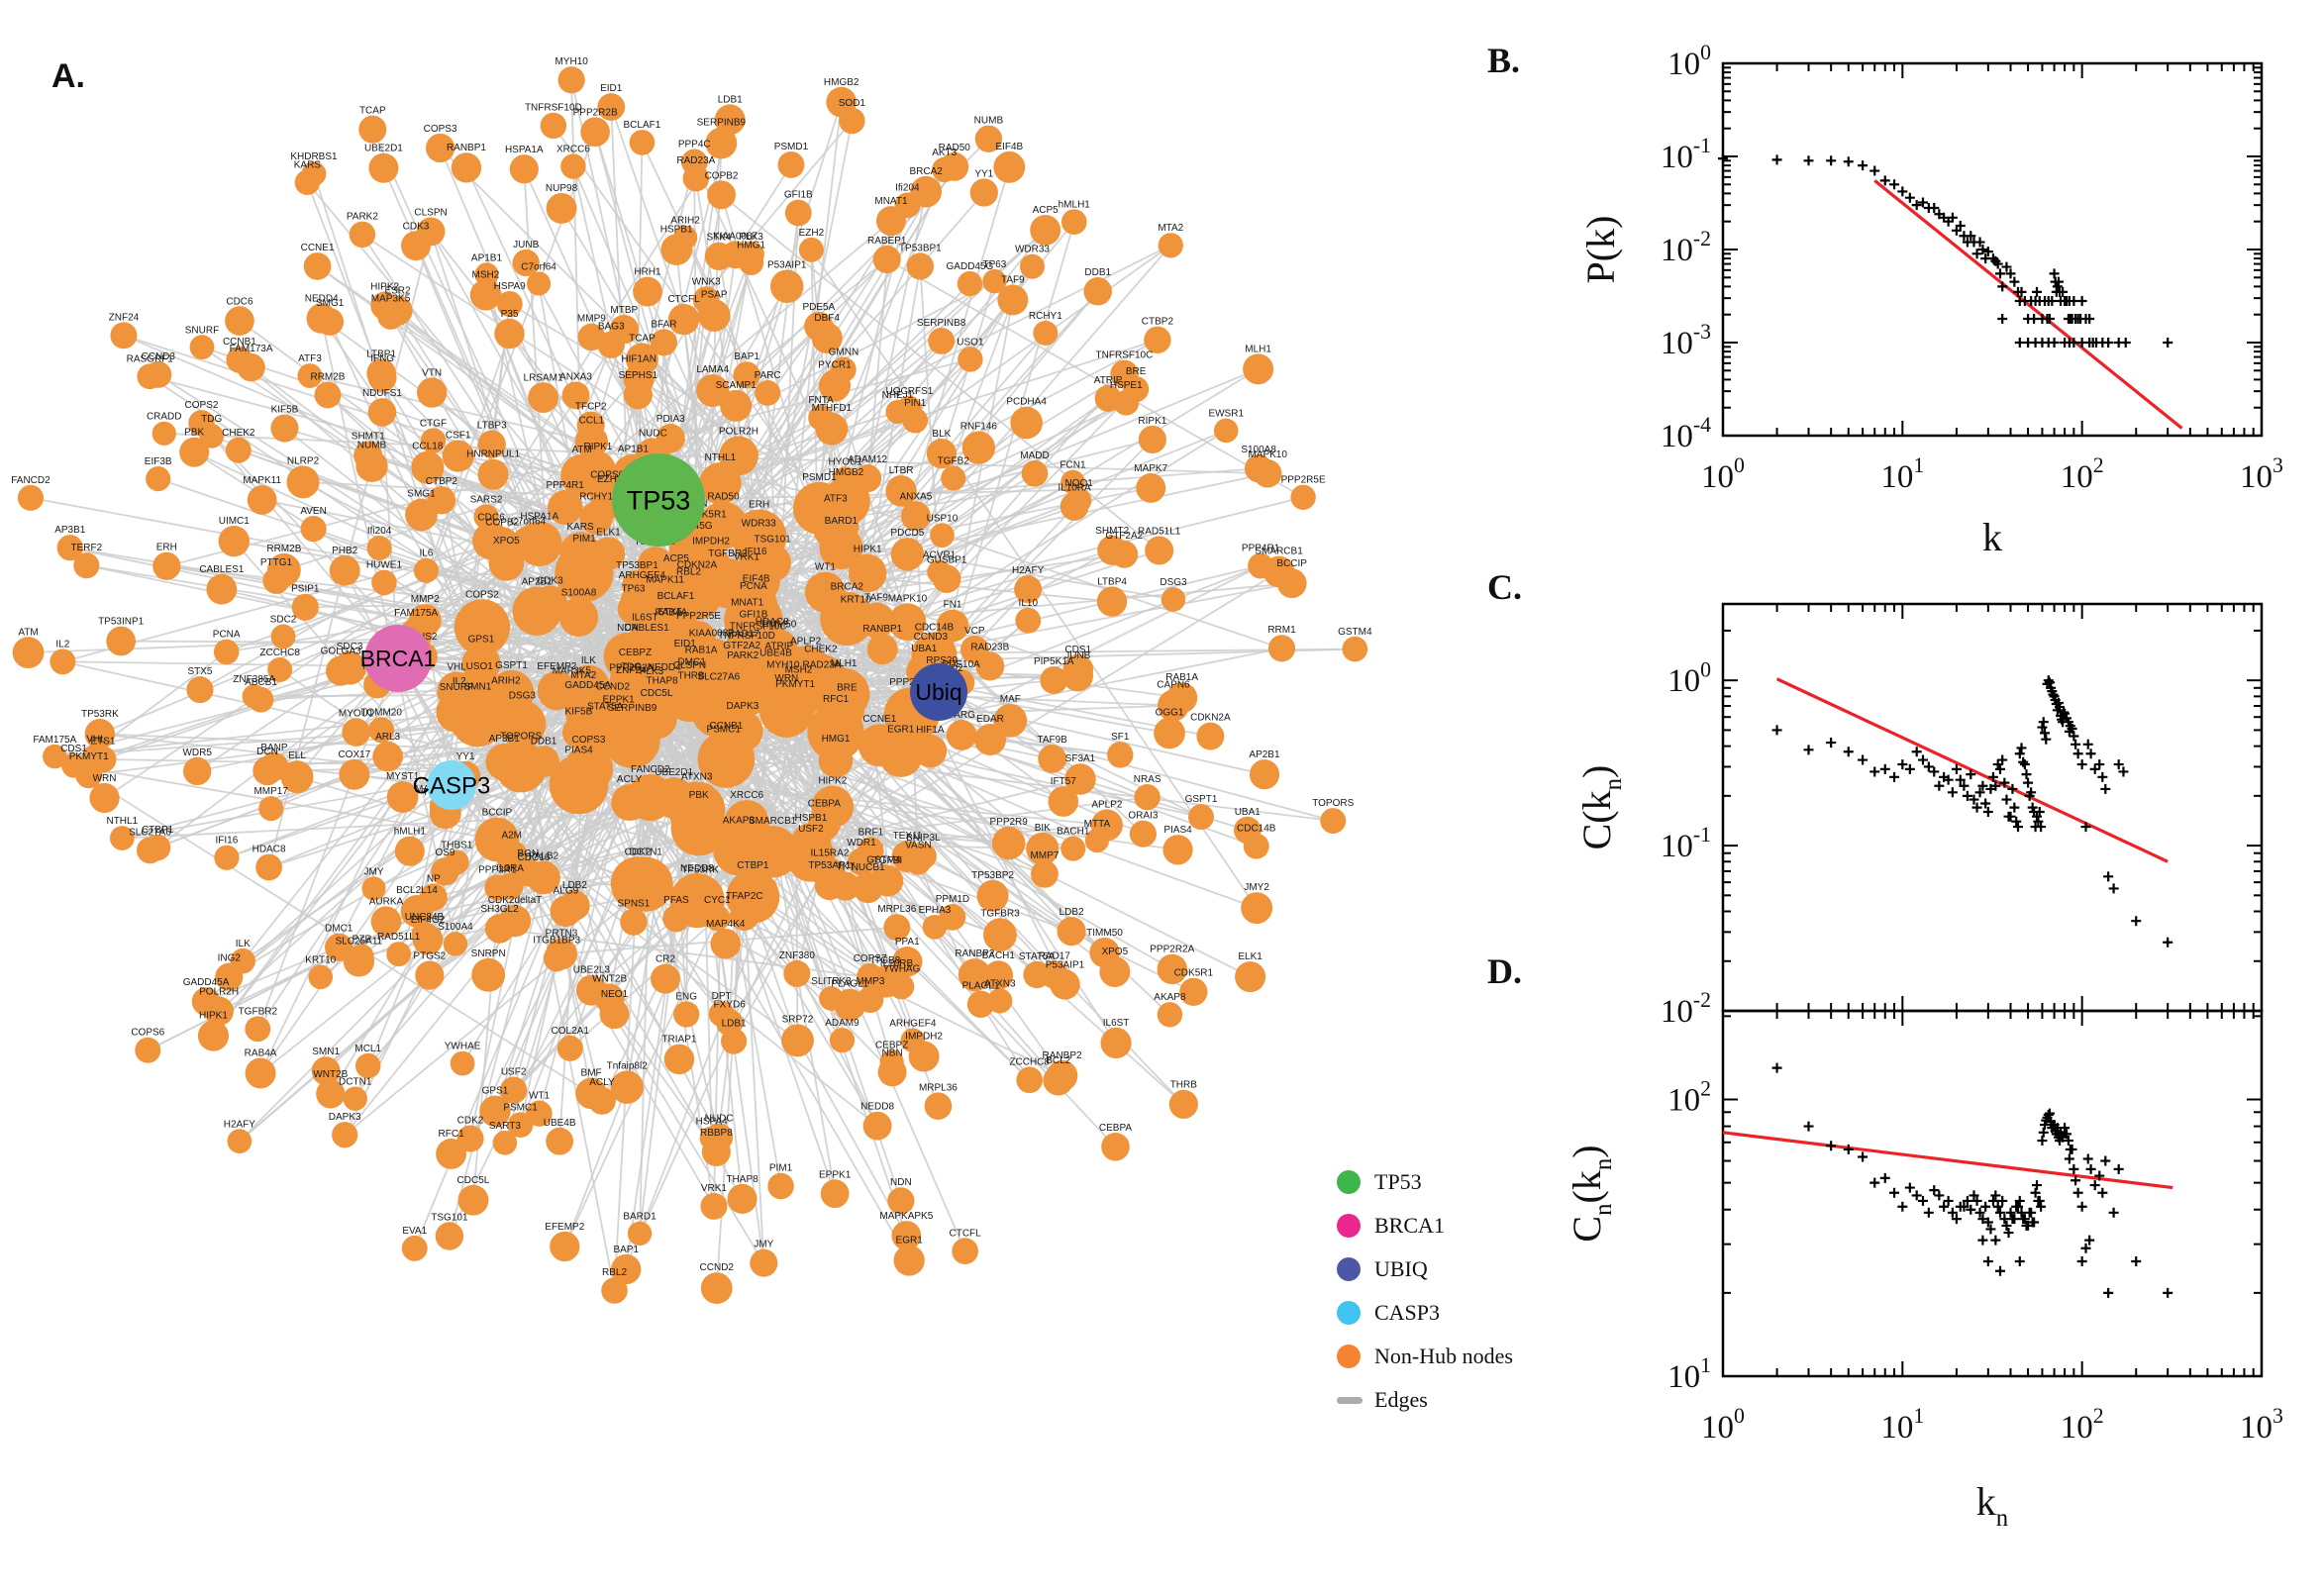 This screenshot has height=1596, width=2323. What do you see at coordinates (1349, 1269) in the screenshot?
I see `ubiq-swatch-icon` at bounding box center [1349, 1269].